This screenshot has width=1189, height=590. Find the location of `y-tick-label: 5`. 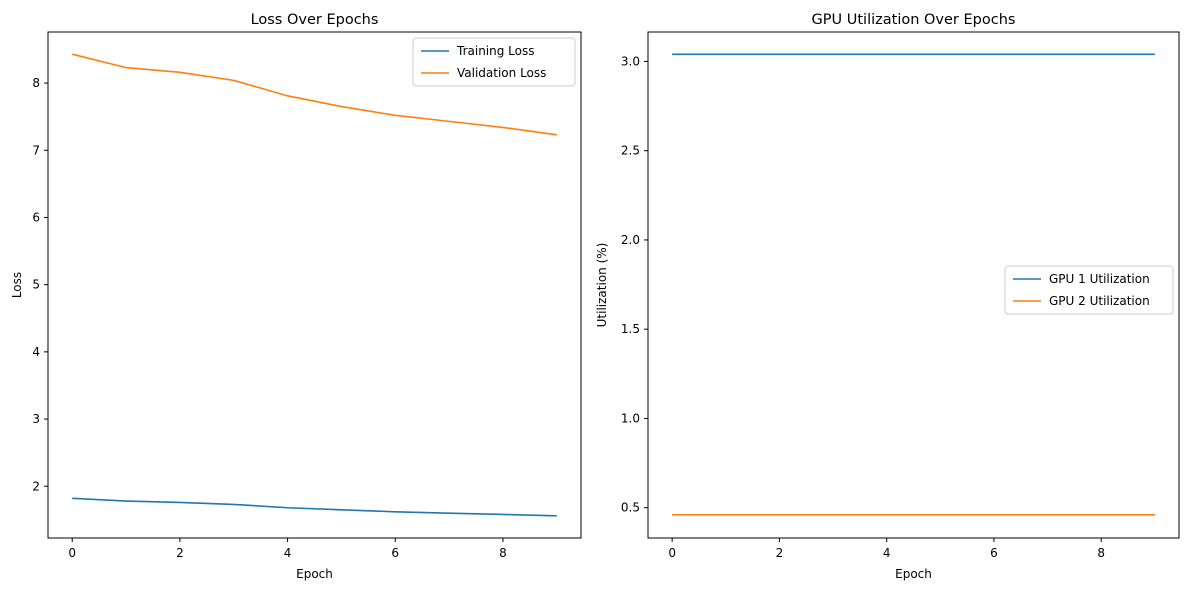

y-tick-label: 5 is located at coordinates (36, 285).